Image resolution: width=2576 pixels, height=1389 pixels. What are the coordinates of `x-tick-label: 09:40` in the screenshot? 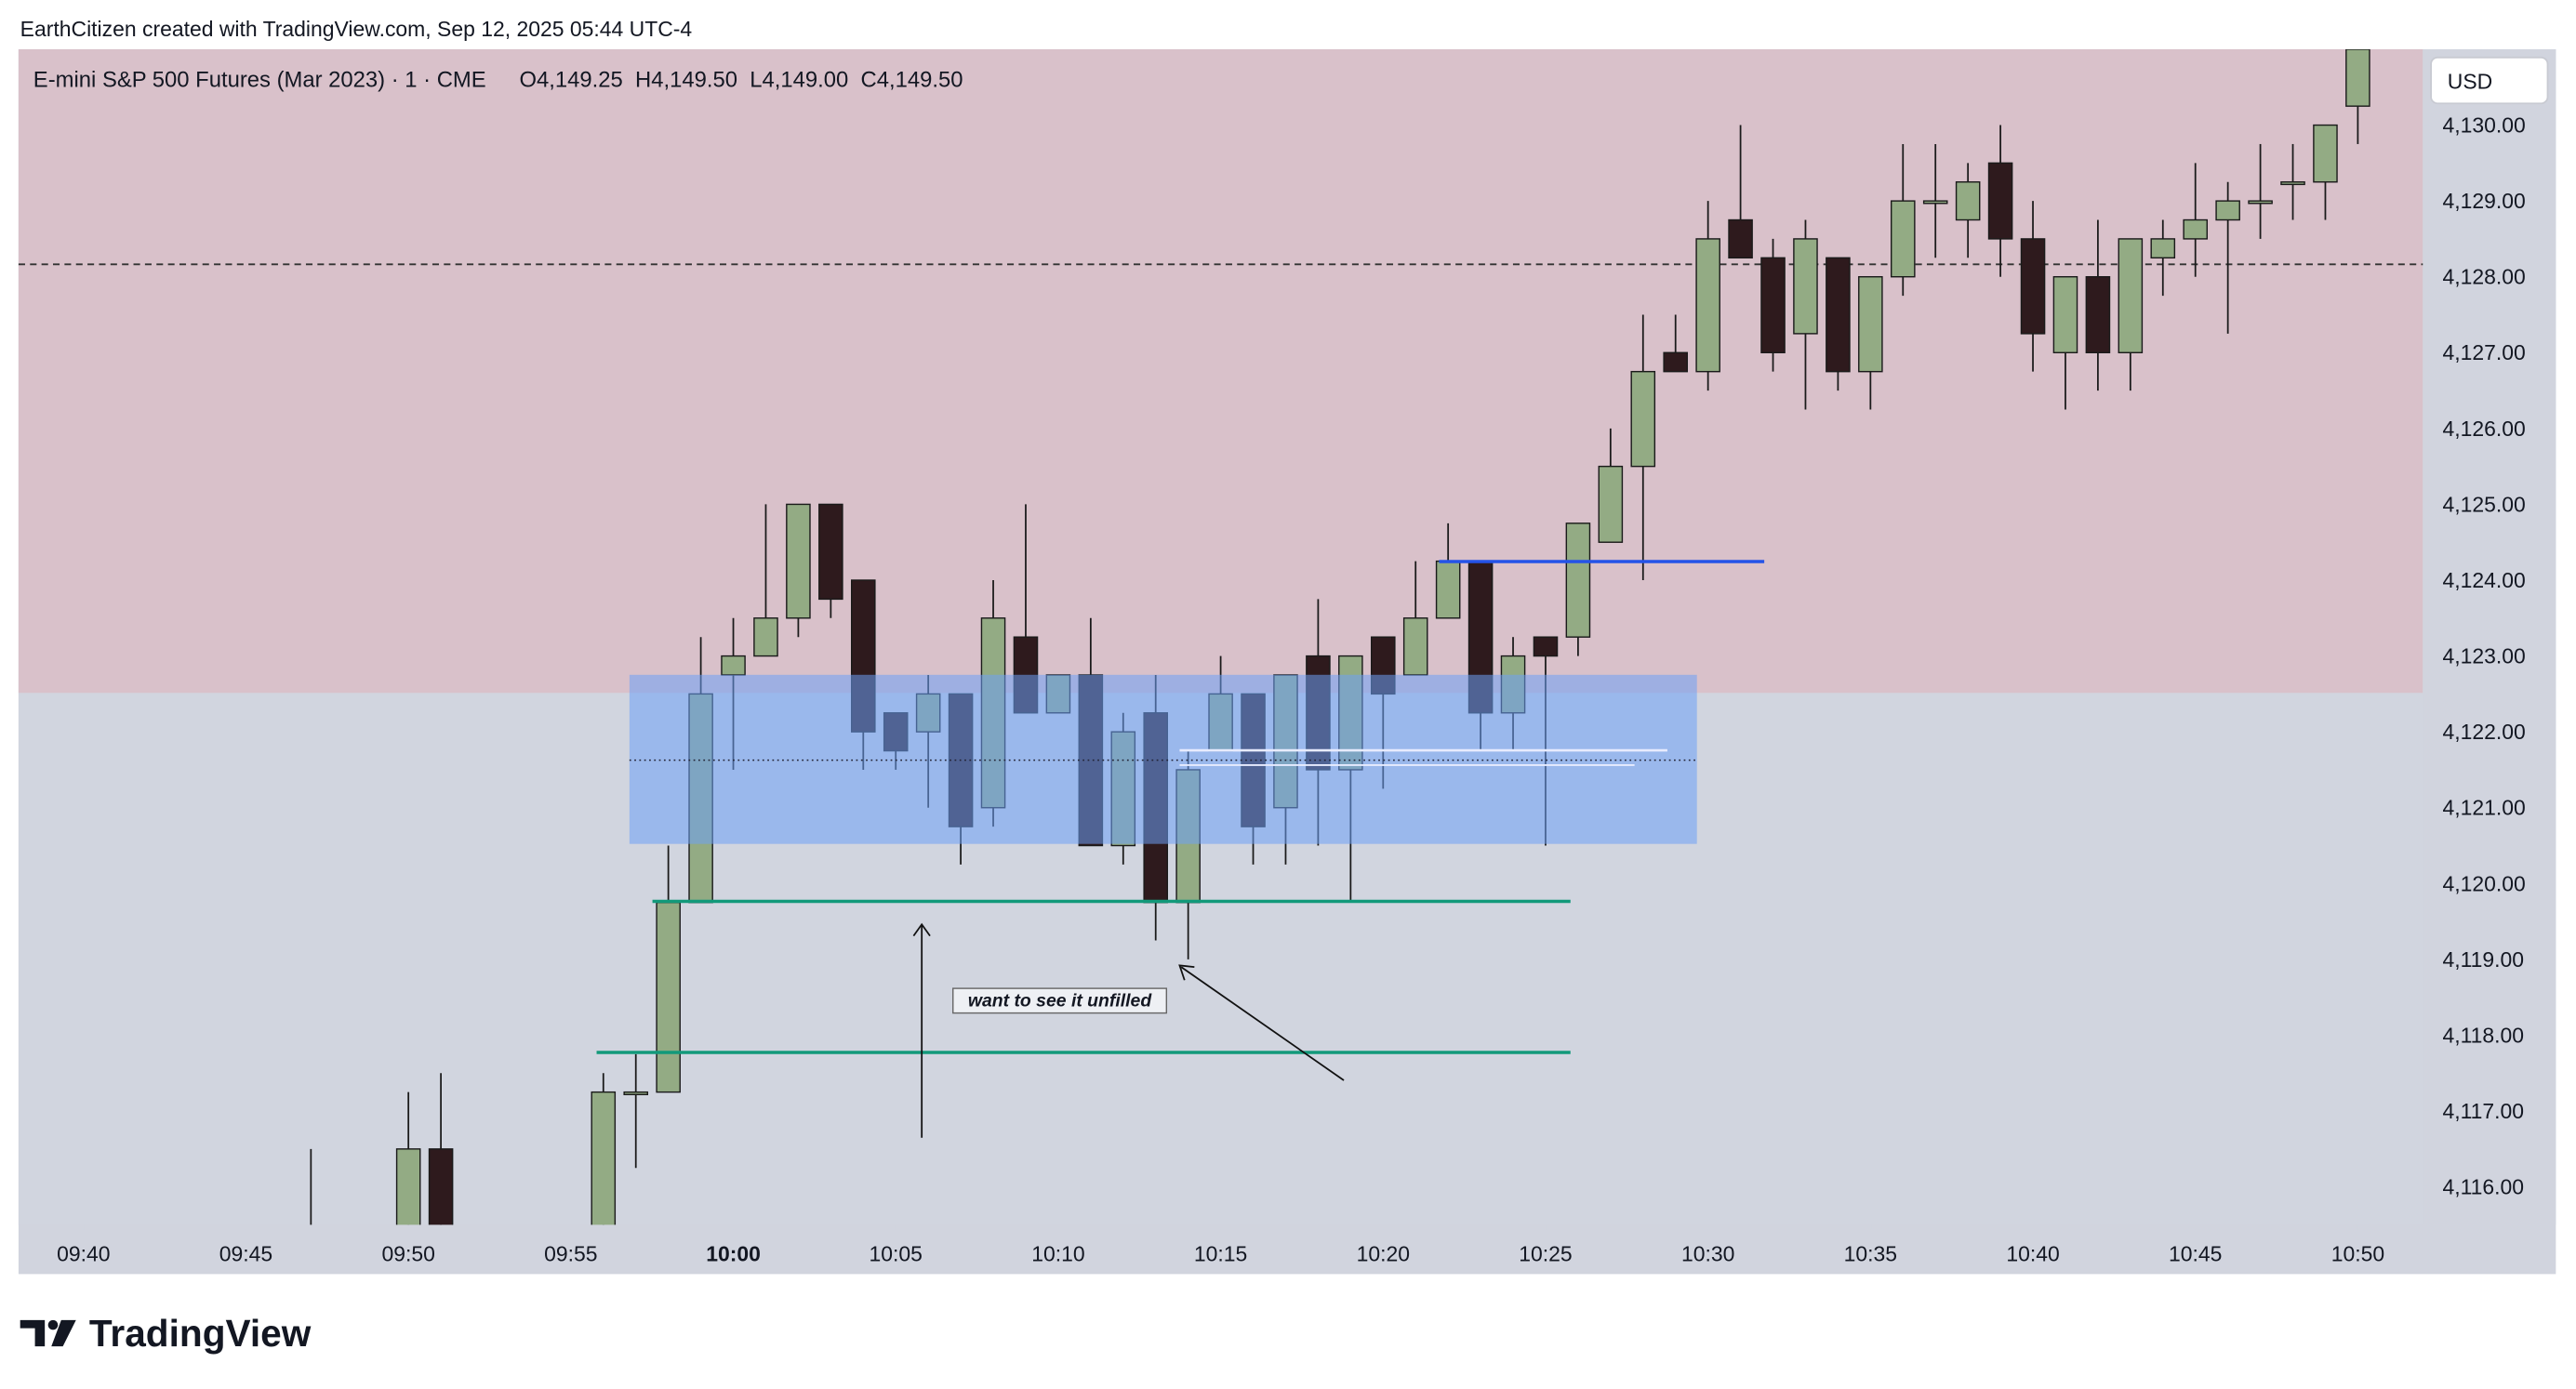 It's located at (83, 1253).